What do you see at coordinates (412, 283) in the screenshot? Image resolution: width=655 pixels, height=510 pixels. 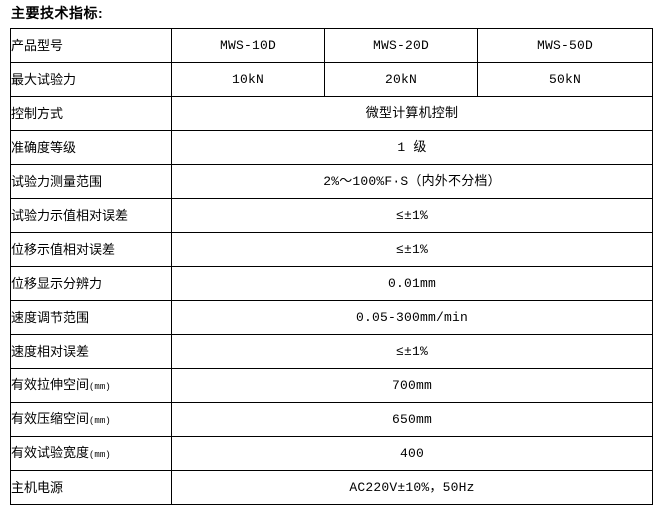 I see `cell-displacement-resolution-value: 0.01mm` at bounding box center [412, 283].